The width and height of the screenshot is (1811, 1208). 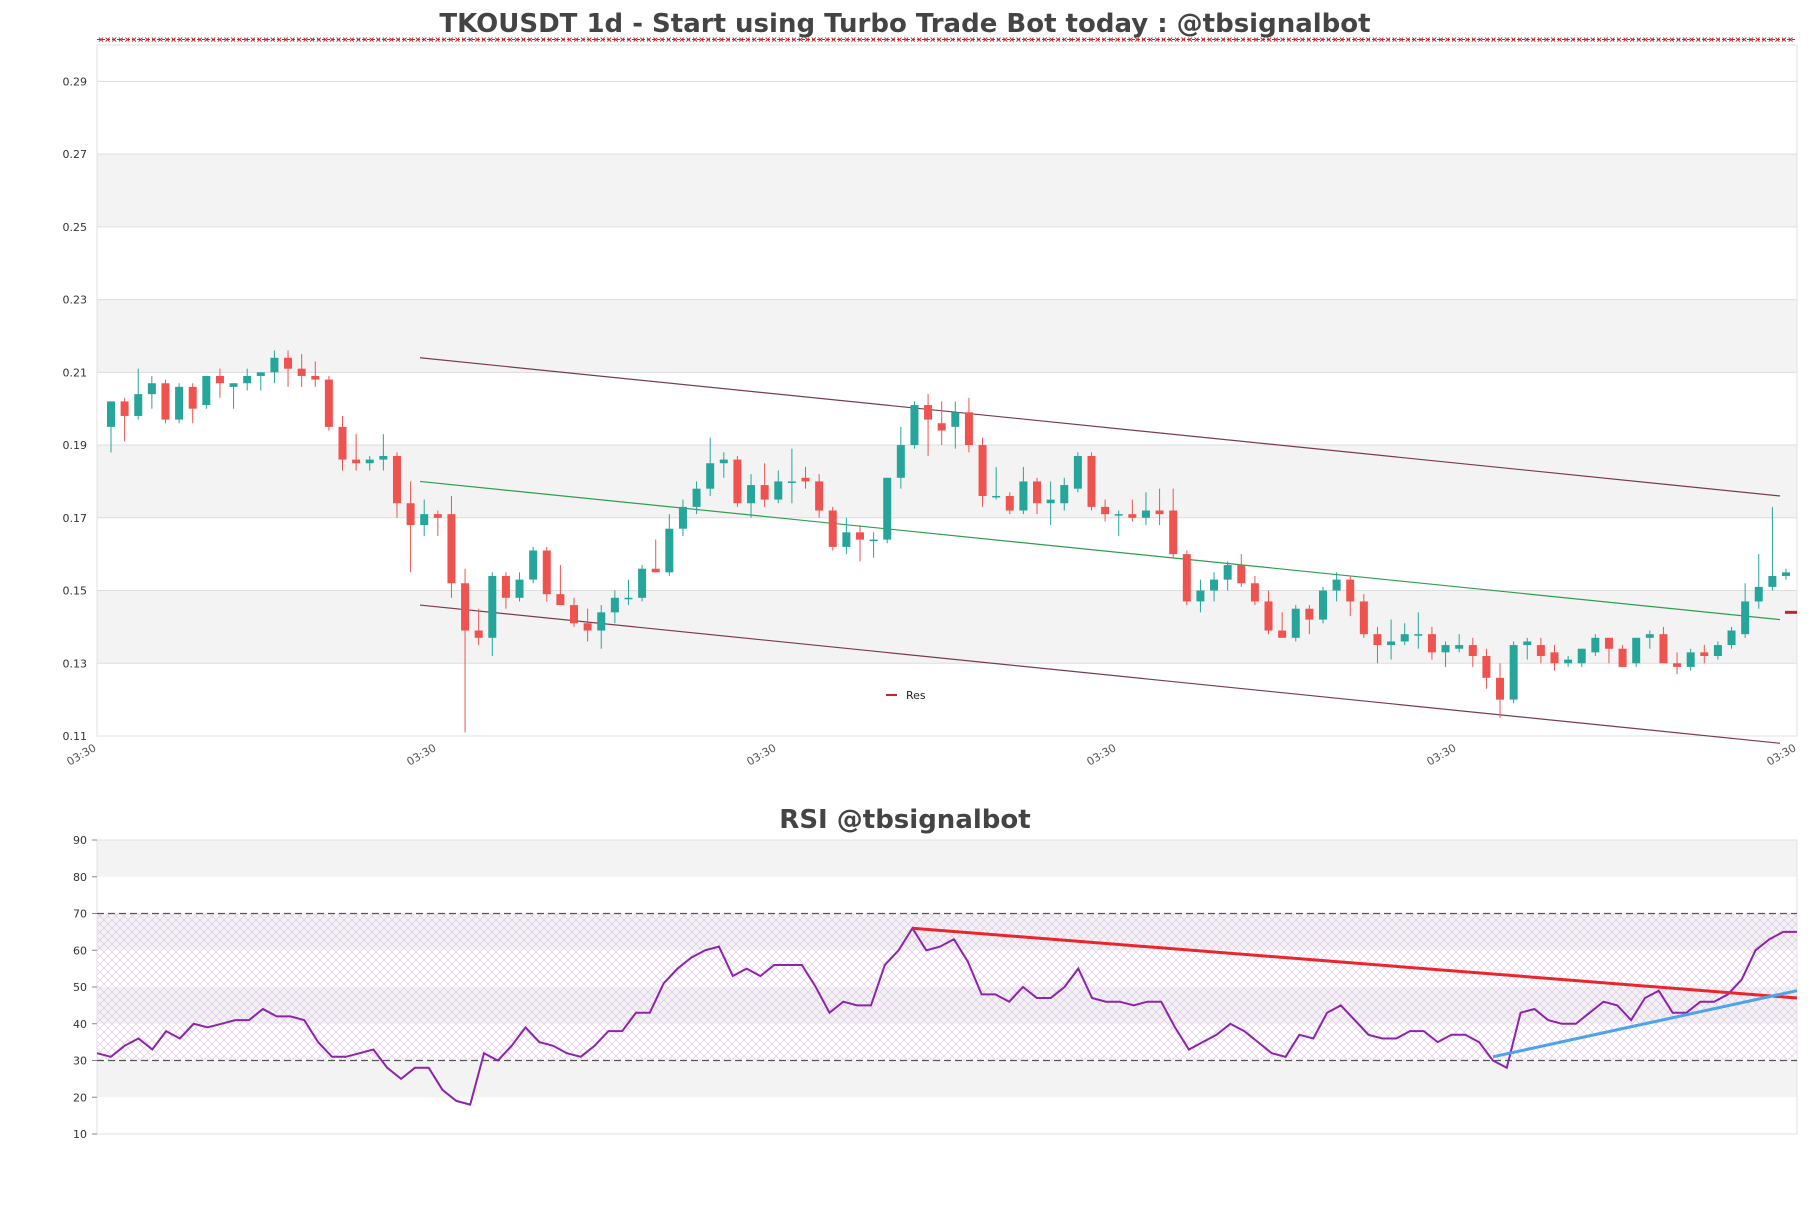 I want to click on price-y-tick-label: 0.15, so click(x=75, y=591).